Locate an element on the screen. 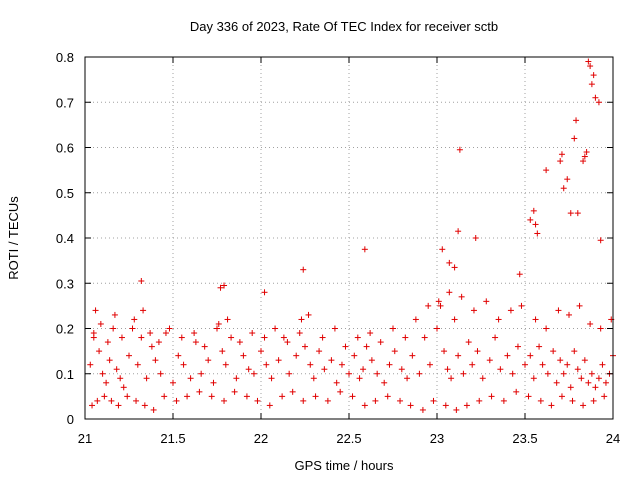 The height and width of the screenshot is (480, 640). x-tick-label: 22.5 is located at coordinates (348, 438).